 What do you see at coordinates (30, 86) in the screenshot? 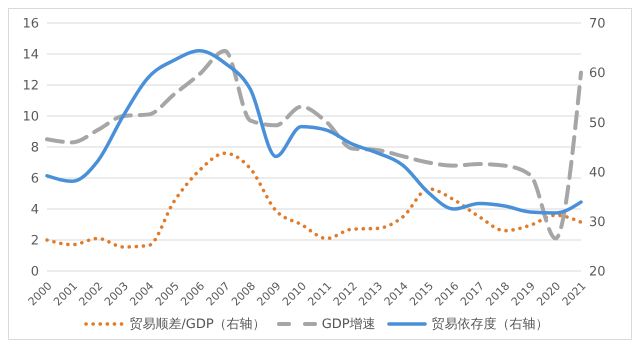
I see `y-tick-label: 12` at bounding box center [30, 86].